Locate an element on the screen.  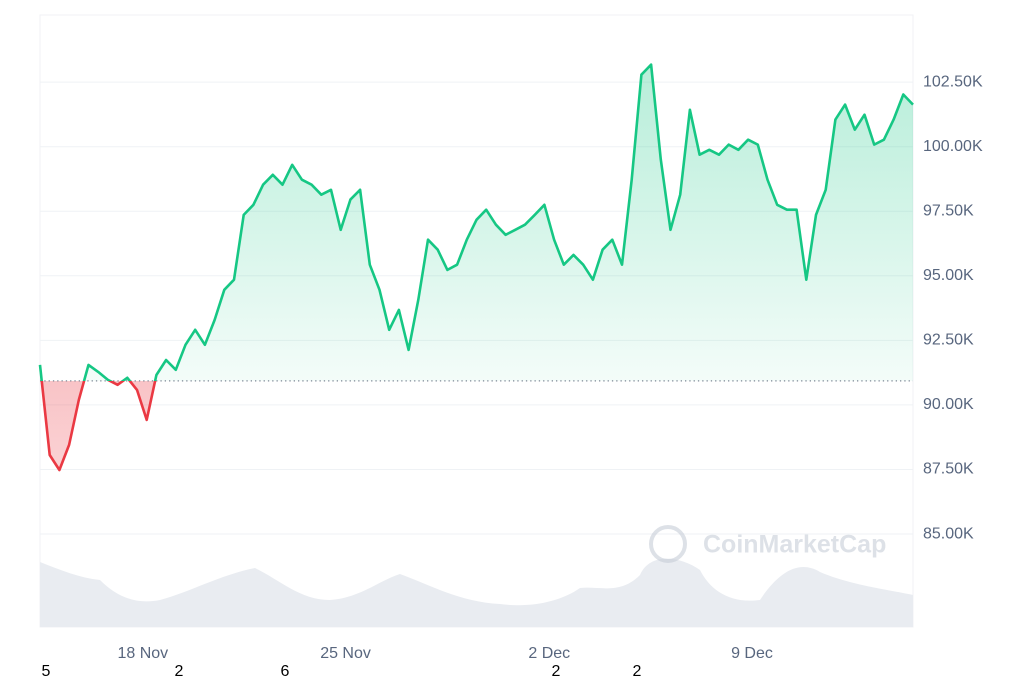
x-tick-label: 2 Dec is located at coordinates (549, 653).